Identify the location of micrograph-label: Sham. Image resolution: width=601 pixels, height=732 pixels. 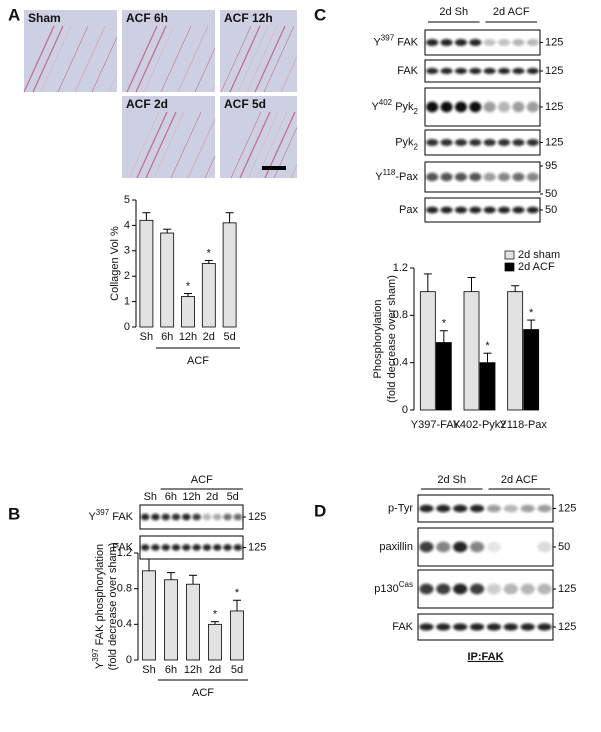
(44, 18).